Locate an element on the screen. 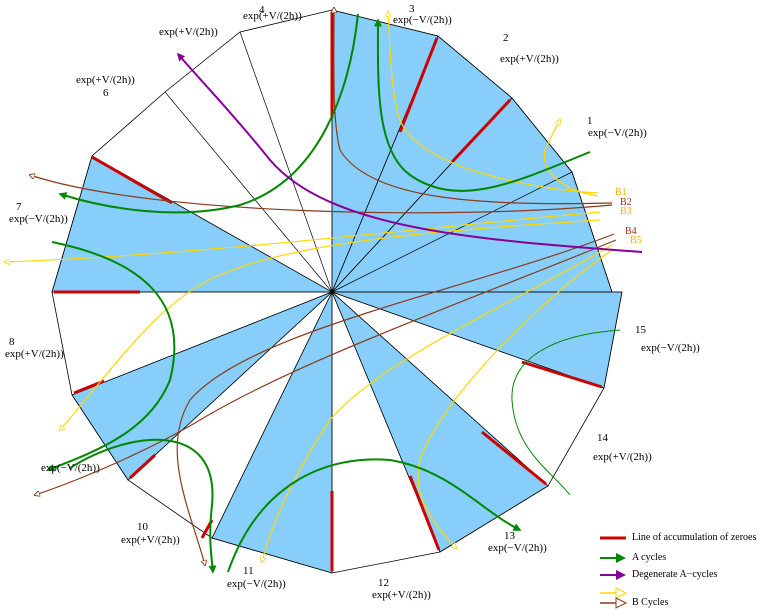 The width and height of the screenshot is (763, 610). legend-zeroes: Line of accumulation of zeroes is located at coordinates (680, 538).